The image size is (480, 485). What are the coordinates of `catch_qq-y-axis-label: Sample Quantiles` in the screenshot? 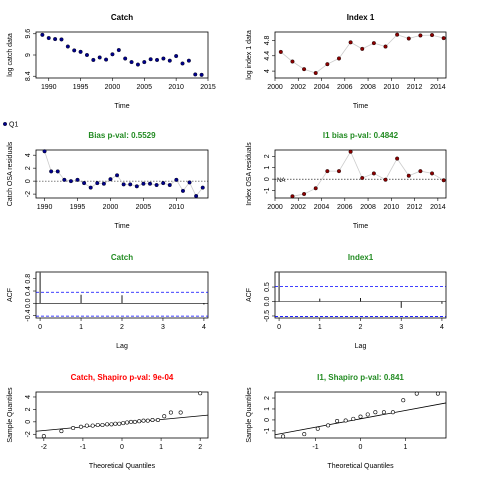 It's located at (10, 415).